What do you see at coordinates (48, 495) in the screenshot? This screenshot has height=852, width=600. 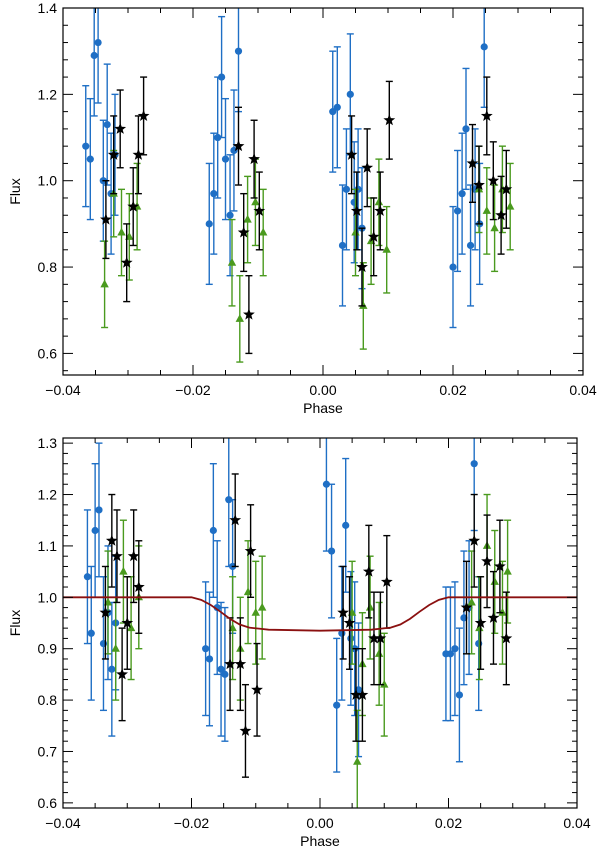 I see `y-tick-label: 1.2` at bounding box center [48, 495].